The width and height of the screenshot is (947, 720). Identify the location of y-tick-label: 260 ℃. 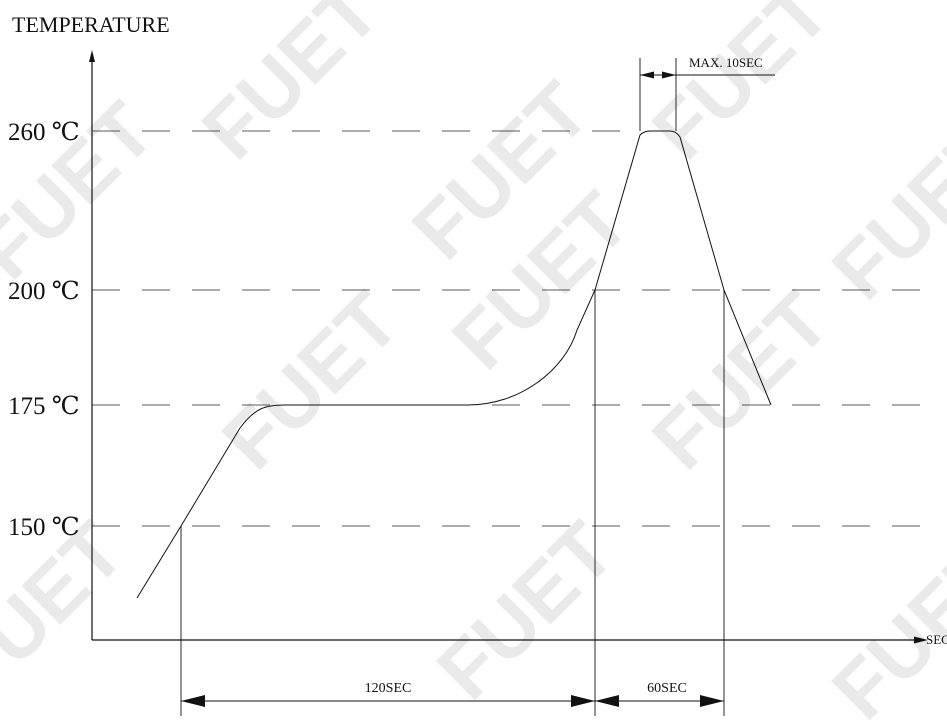
(44, 132).